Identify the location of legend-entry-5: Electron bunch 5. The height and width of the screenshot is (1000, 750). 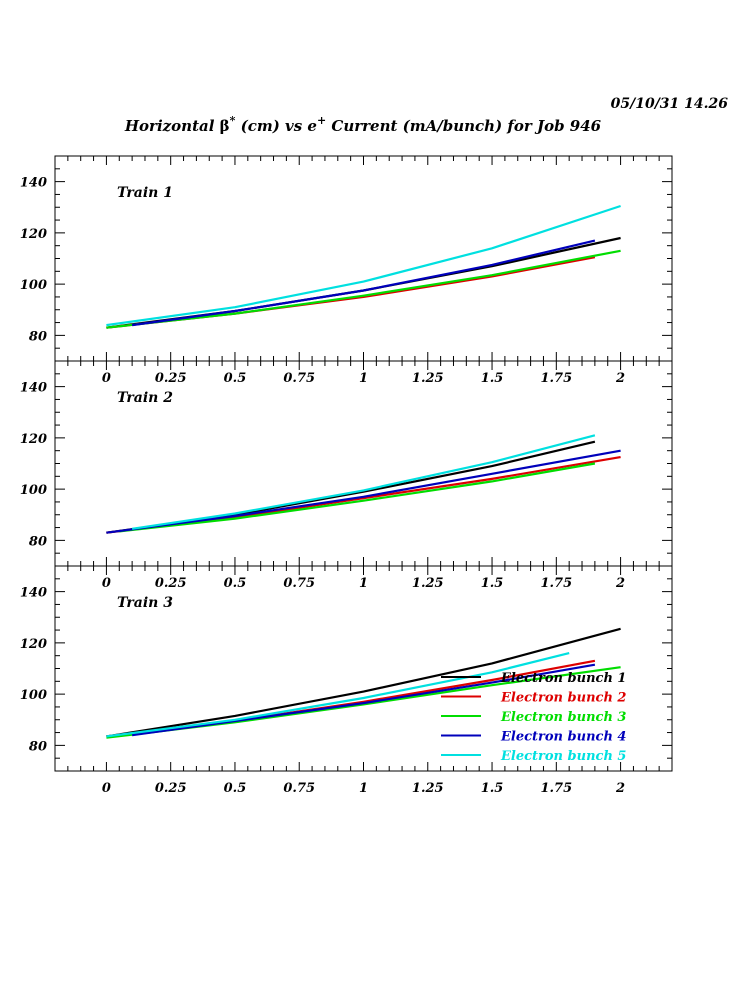
(563, 756).